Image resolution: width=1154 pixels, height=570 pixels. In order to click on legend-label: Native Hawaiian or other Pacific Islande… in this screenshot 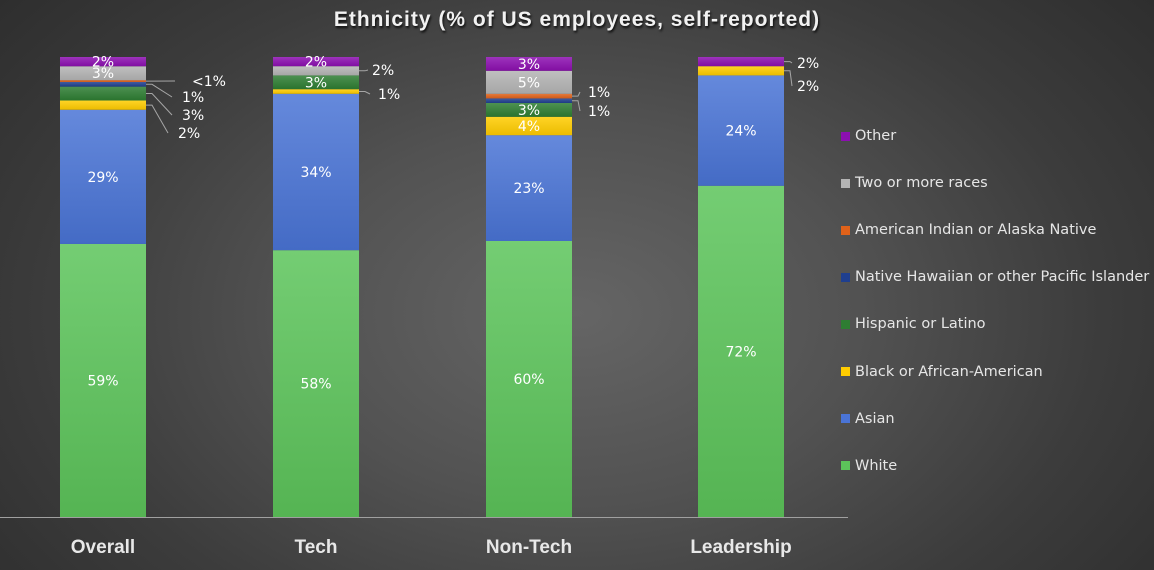, I will do `click(1002, 277)`.